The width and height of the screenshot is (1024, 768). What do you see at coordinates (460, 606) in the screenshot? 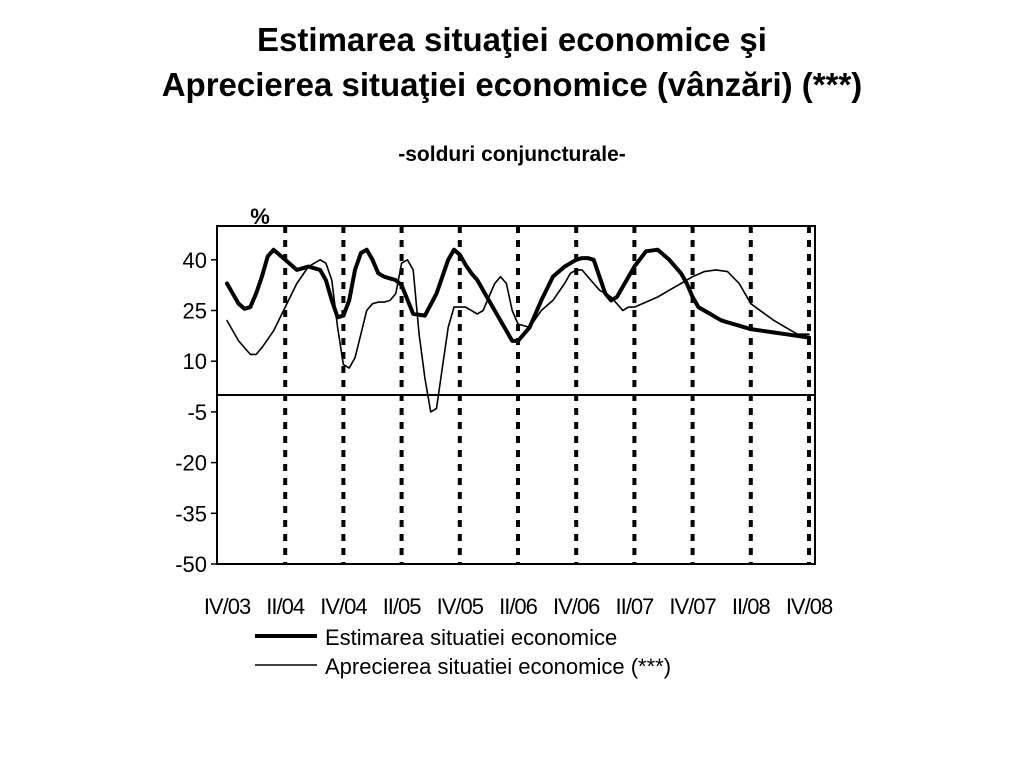
I see `x-tick-label: IV/05` at bounding box center [460, 606].